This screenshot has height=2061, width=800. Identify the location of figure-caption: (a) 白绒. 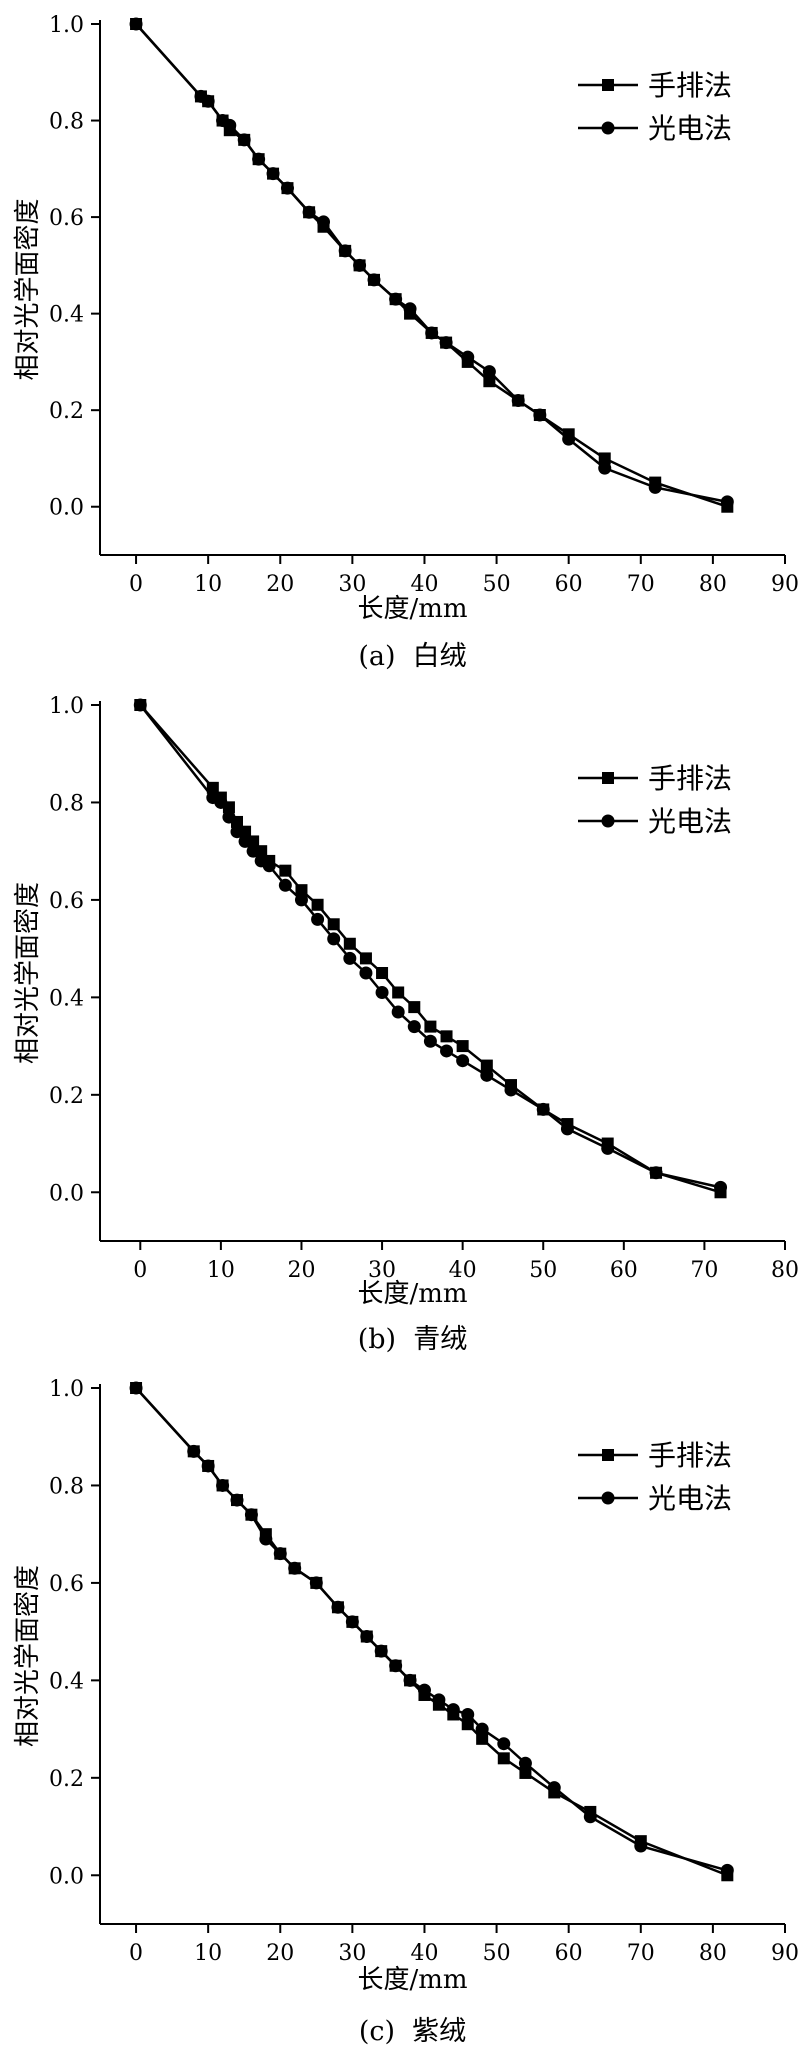
(412, 656).